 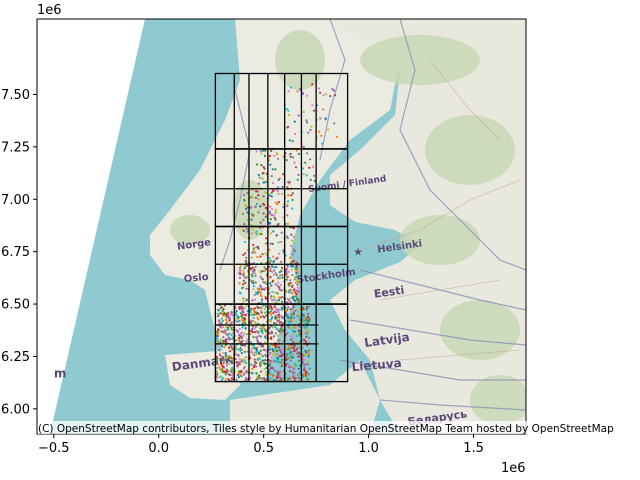 I want to click on y-tick-label: 7.50, so click(x=15, y=95).